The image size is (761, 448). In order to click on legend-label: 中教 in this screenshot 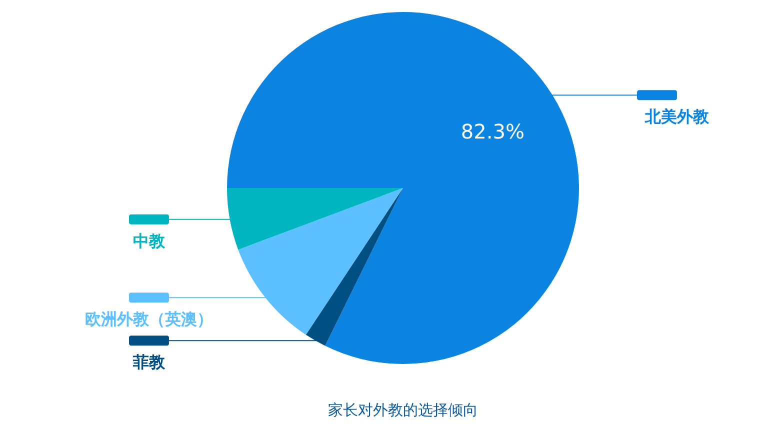, I will do `click(149, 240)`.